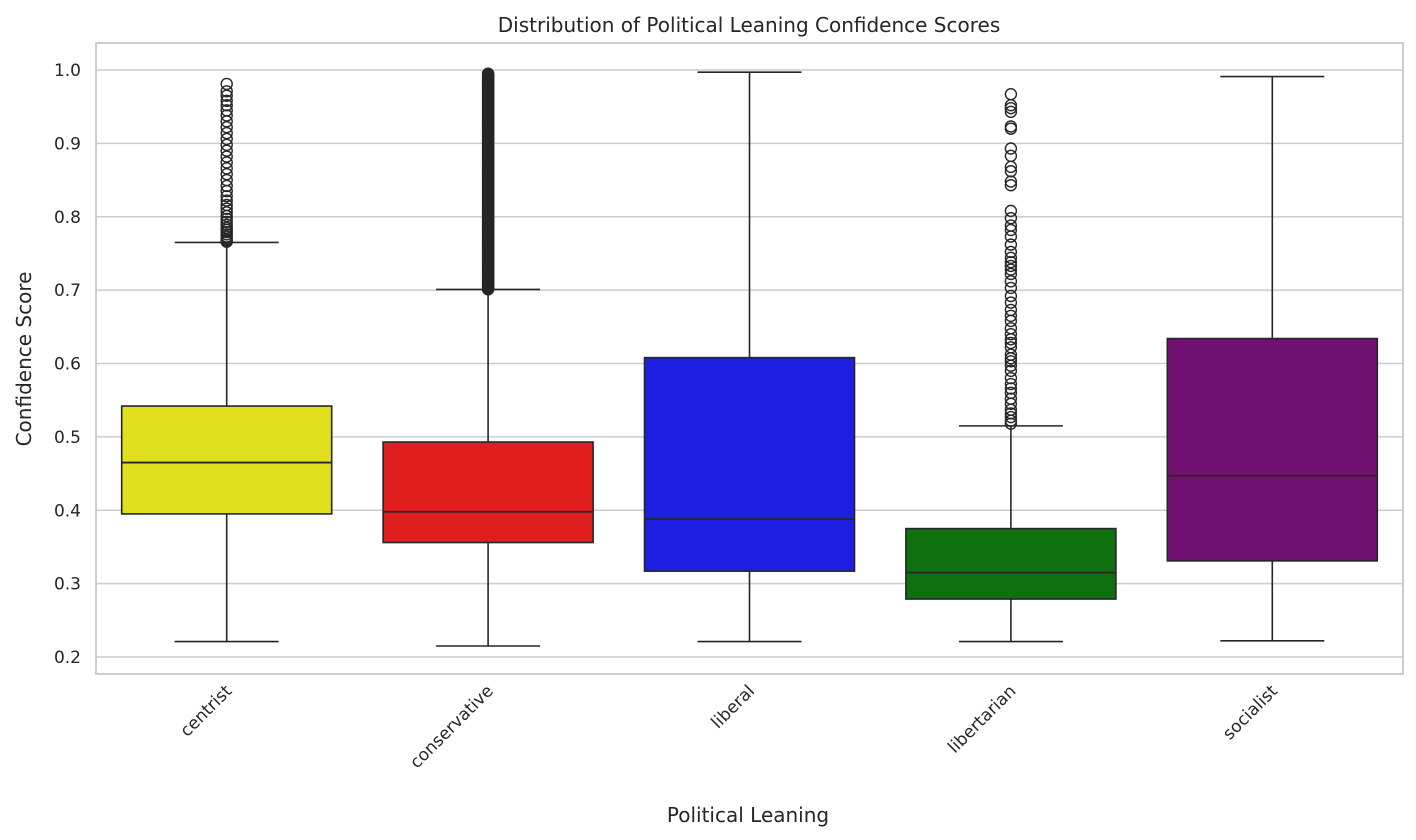 Image resolution: width=1416 pixels, height=840 pixels. Describe the element at coordinates (982, 719) in the screenshot. I see `x-tick-label: libertarian` at that location.